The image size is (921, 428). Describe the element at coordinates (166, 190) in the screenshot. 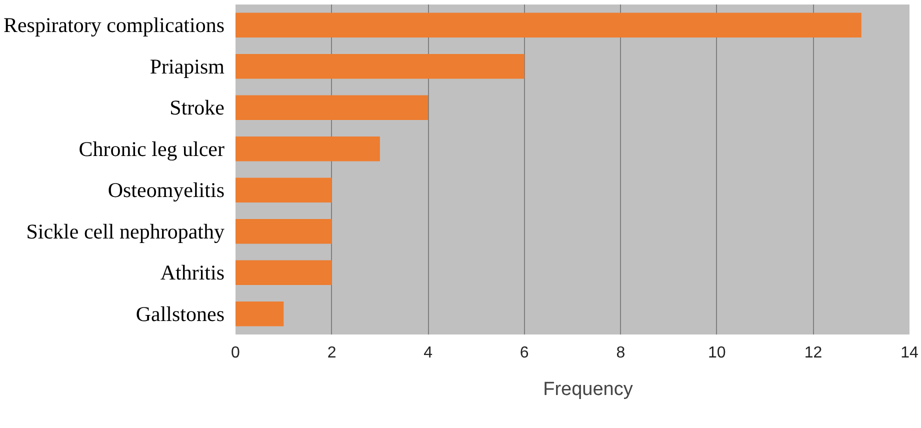

I see `y-tick-label: Osteomyelitis` at that location.